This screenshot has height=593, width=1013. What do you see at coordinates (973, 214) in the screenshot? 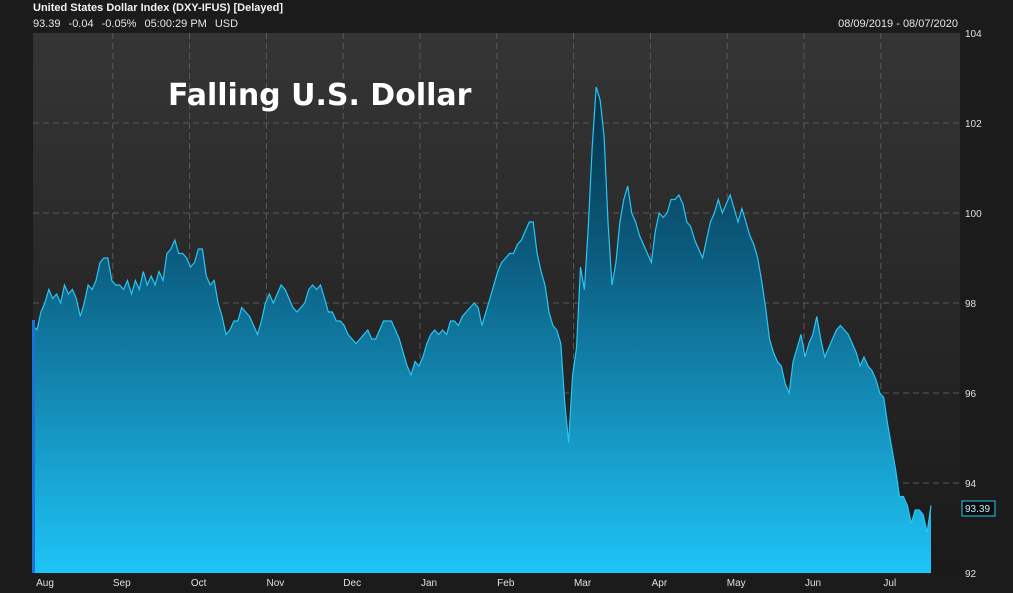
I see `y-tick-label: 100` at bounding box center [973, 214].